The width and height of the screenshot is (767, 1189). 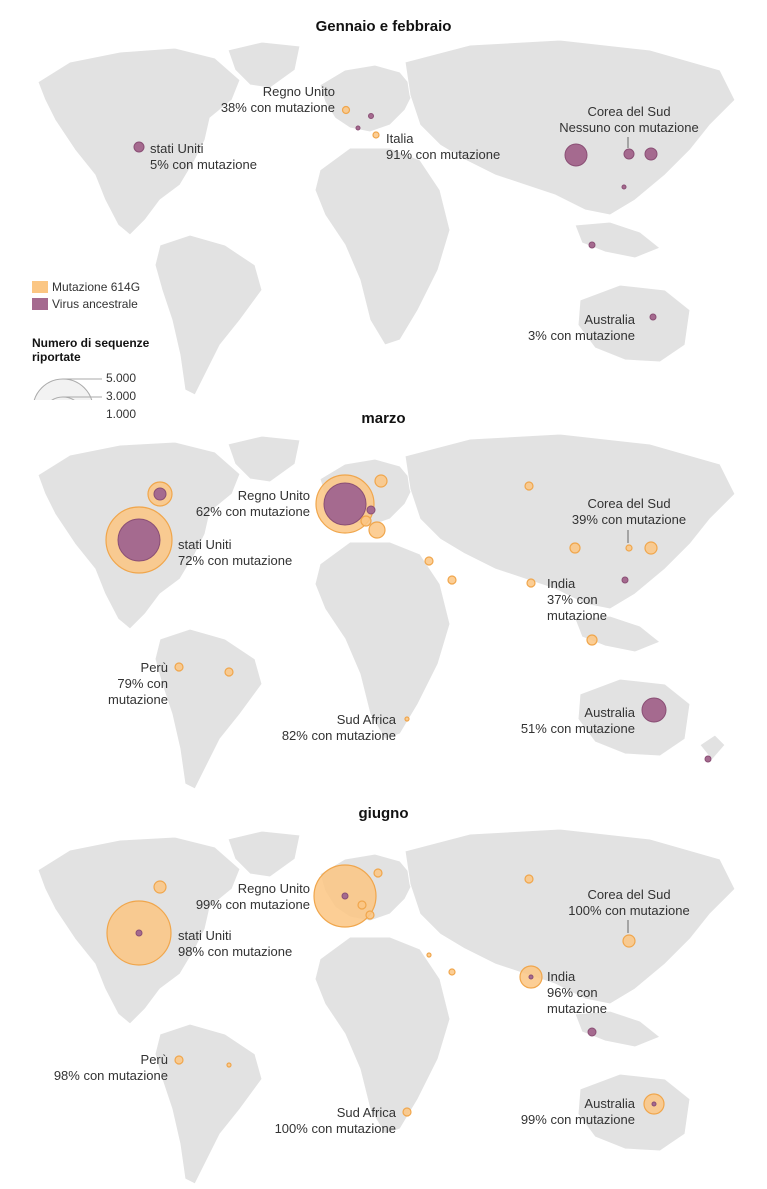 I want to click on bubble-taiwan, so click(x=625, y=580).